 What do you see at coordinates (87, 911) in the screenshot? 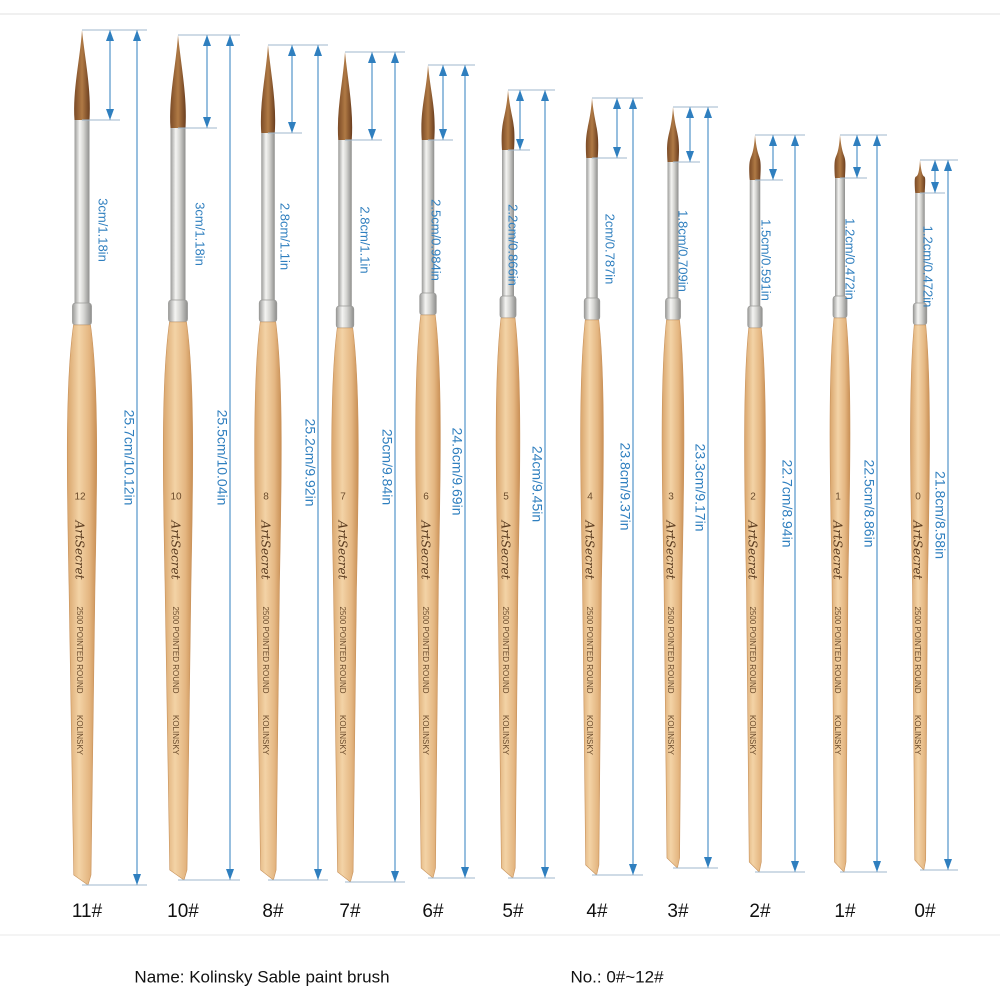
I see `size-label: 11#` at bounding box center [87, 911].